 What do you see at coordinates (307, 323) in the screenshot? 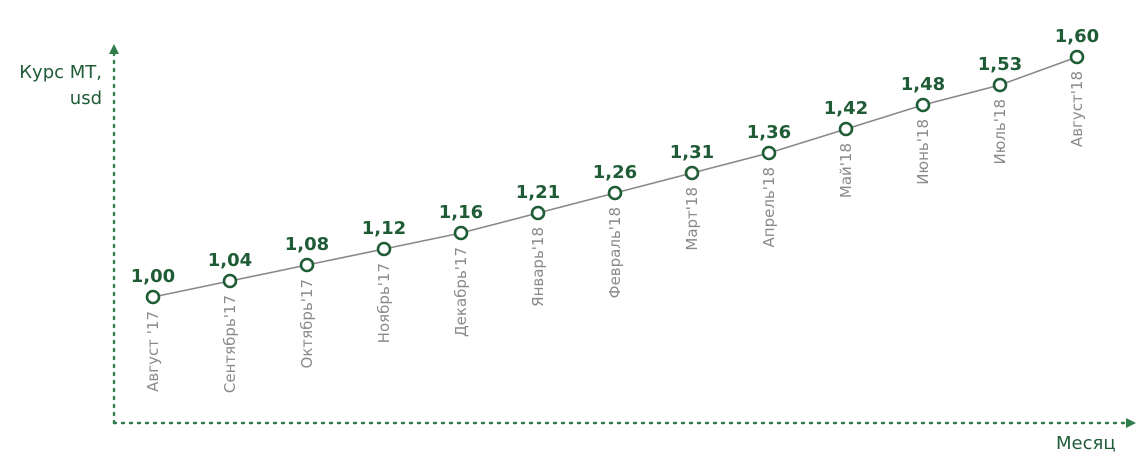
I see `category-label: Октябрь'17` at bounding box center [307, 323].